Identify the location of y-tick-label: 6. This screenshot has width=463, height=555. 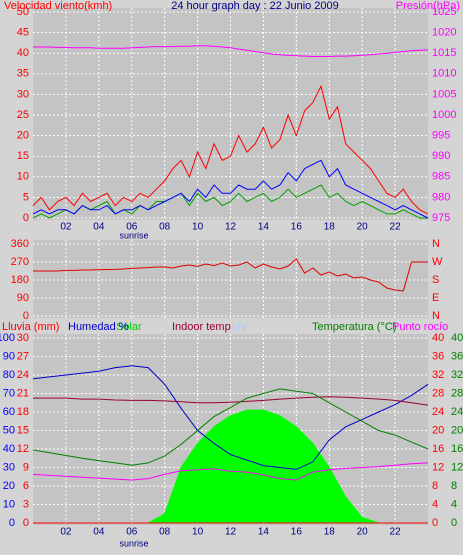
(26, 486).